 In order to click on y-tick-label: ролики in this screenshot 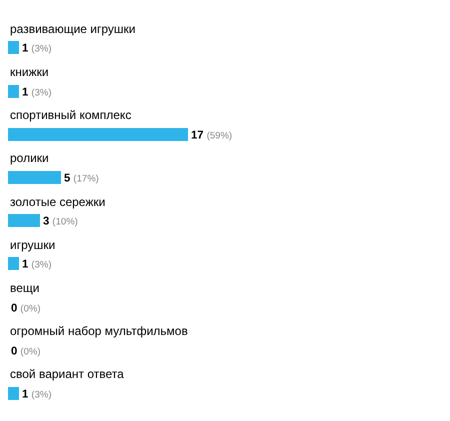, I will do `click(29, 158)`.